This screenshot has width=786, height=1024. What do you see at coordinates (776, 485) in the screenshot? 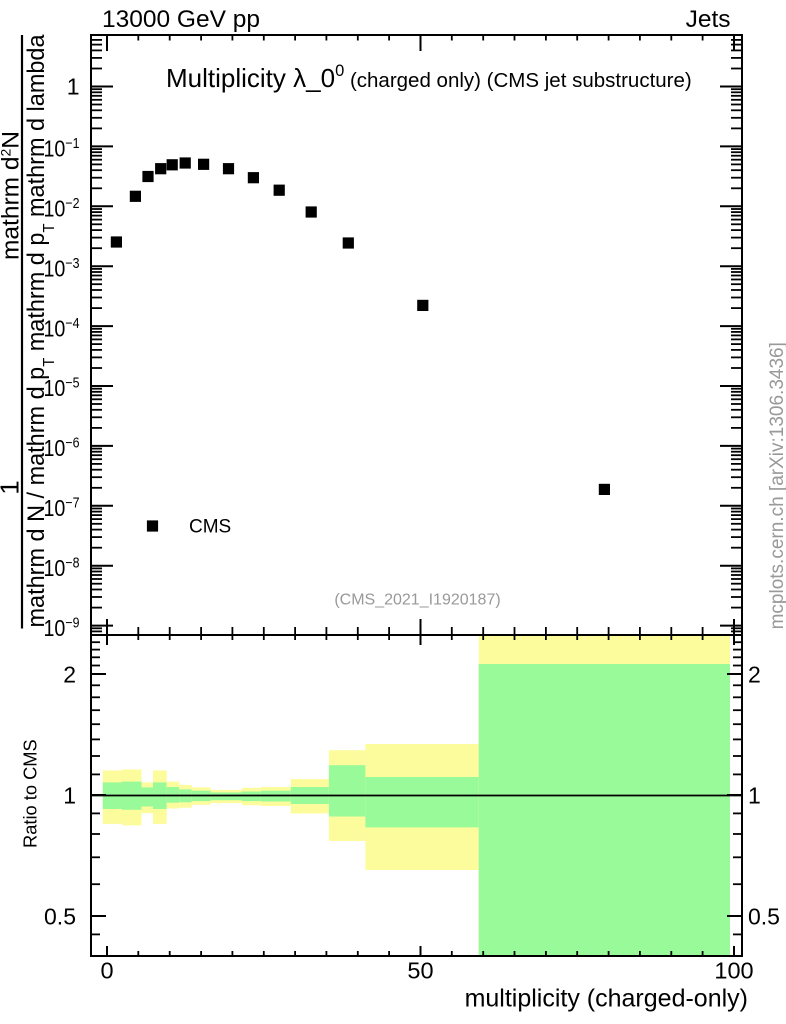
I see `svg-text:mcplots.cern.ch [arXiv:1306.34: mcplots.cern.ch [arXiv:1306.3436]` at bounding box center [776, 485].